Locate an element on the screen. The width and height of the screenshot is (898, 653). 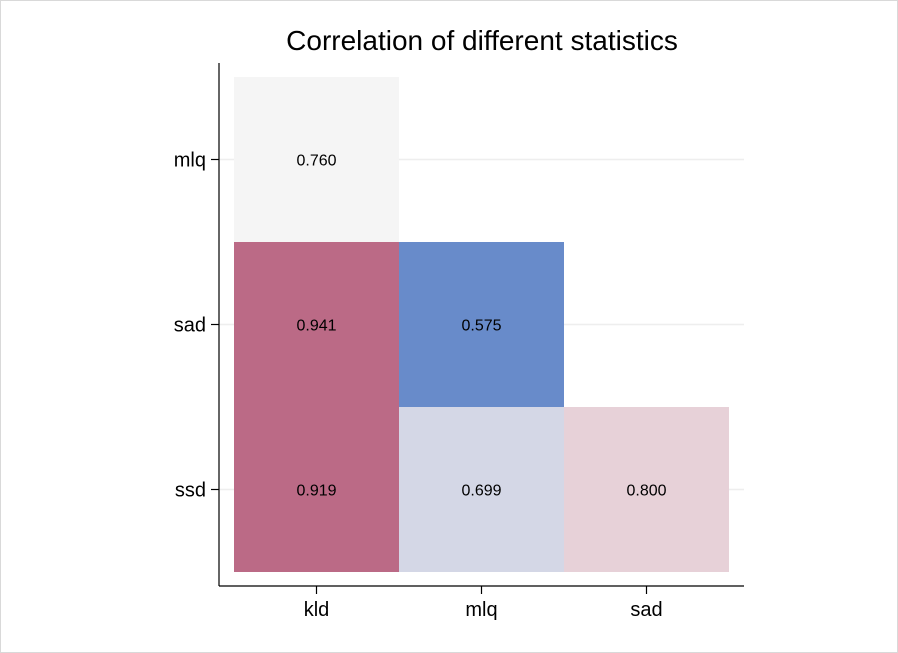
y-tick-label-sad: sad is located at coordinates (190, 326).